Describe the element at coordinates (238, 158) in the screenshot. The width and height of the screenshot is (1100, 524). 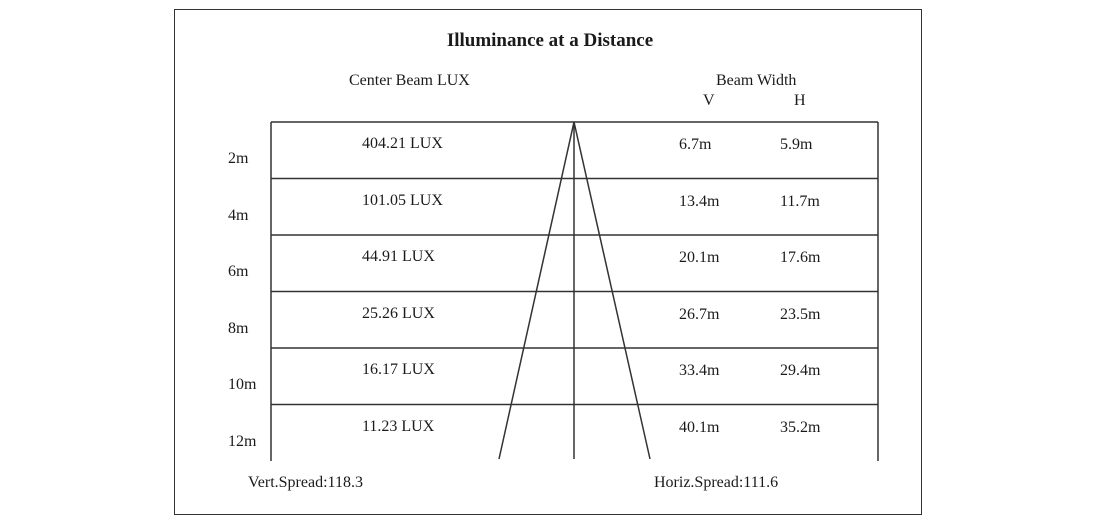
I see `row-distance-label: 2m` at that location.